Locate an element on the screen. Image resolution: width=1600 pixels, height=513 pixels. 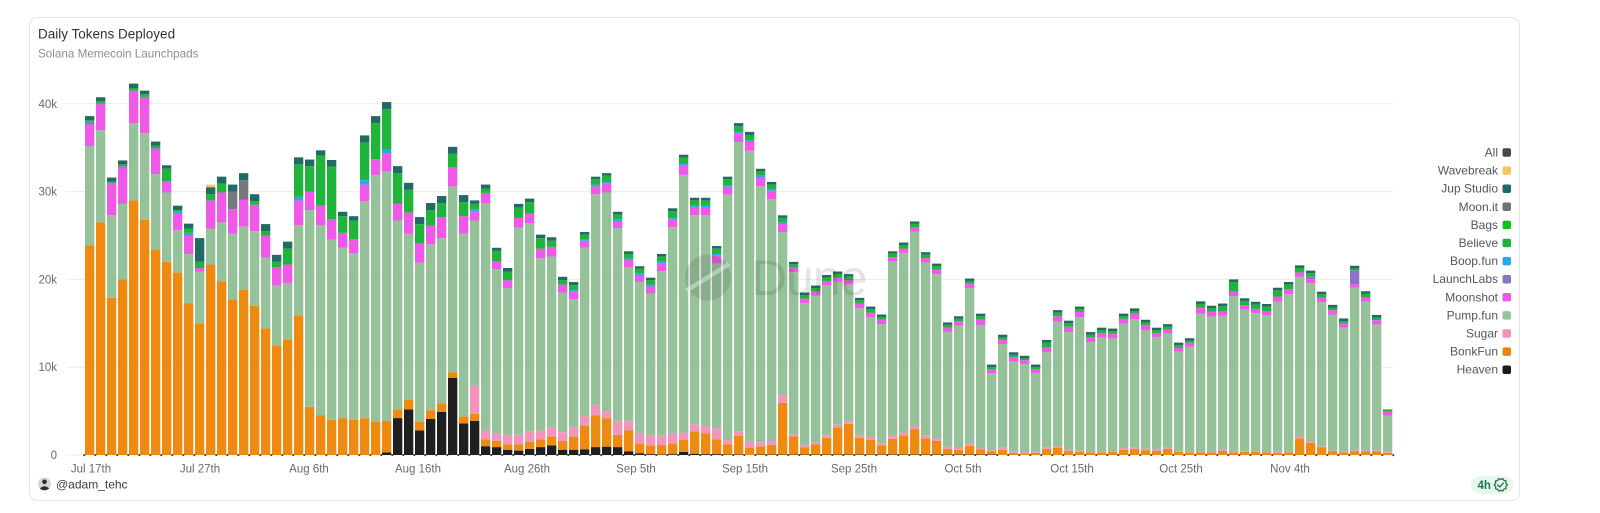
svg-text: 30k is located at coordinates (47, 193).